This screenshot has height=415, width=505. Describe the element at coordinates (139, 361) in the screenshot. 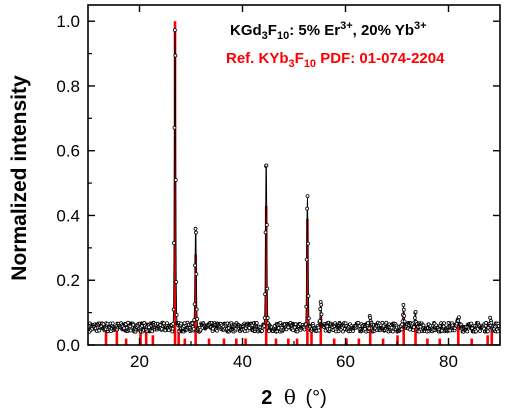

I see `x-tick-label: 20` at that location.